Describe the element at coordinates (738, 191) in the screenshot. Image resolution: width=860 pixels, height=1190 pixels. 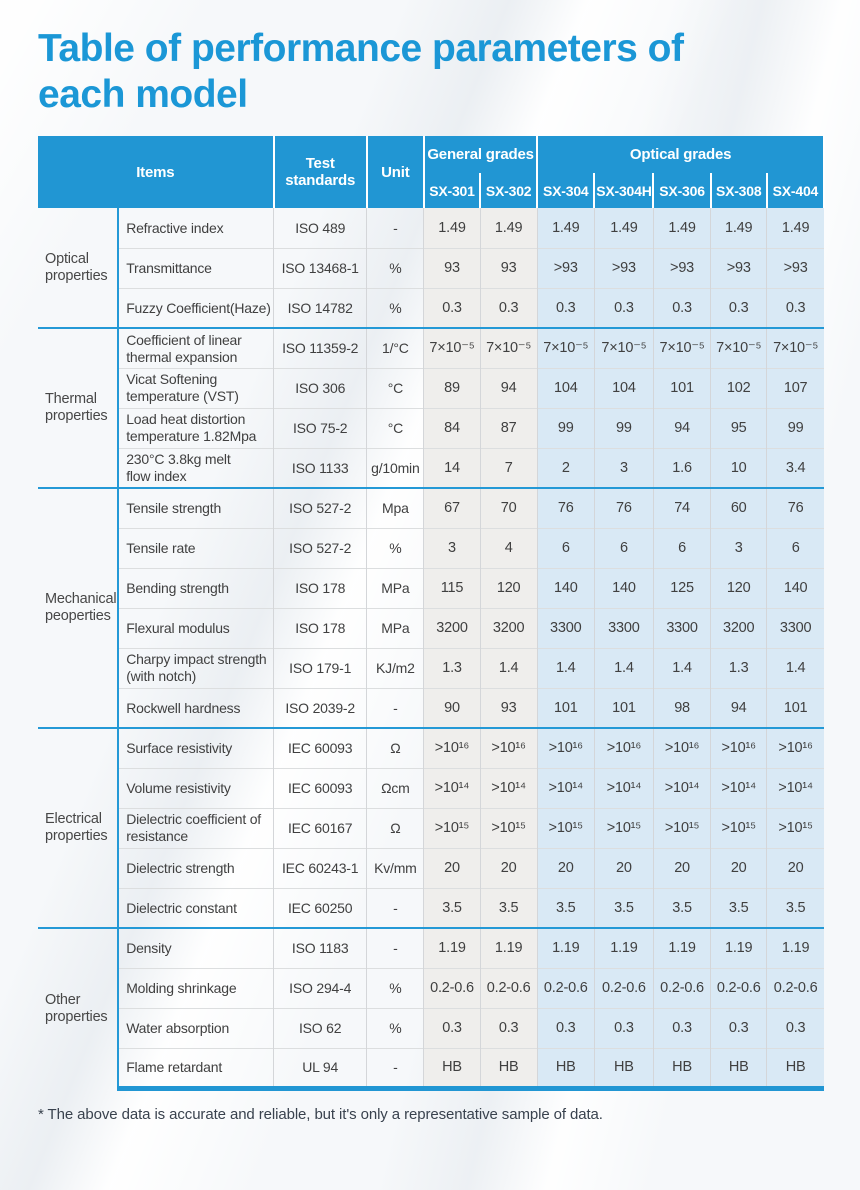
I see `header-model-sx-308: SX-308` at that location.